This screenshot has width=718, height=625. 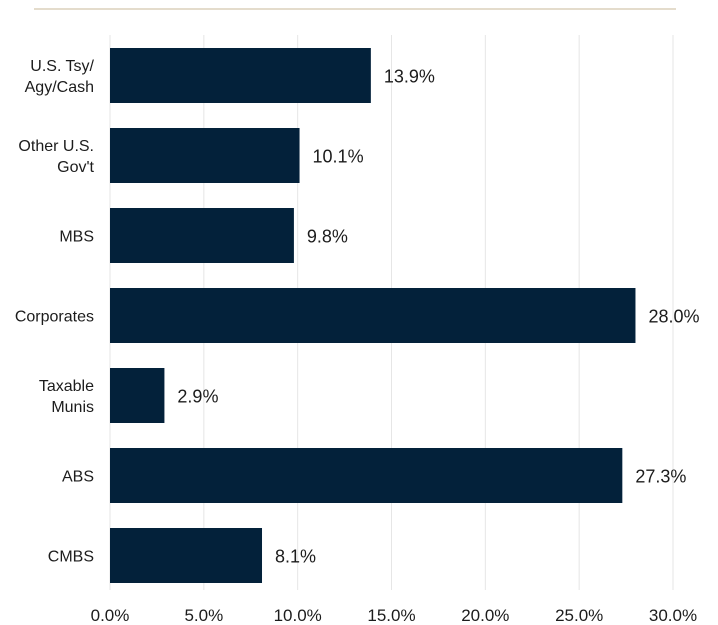 I want to click on x-tick-label: 10.0%, so click(x=298, y=615).